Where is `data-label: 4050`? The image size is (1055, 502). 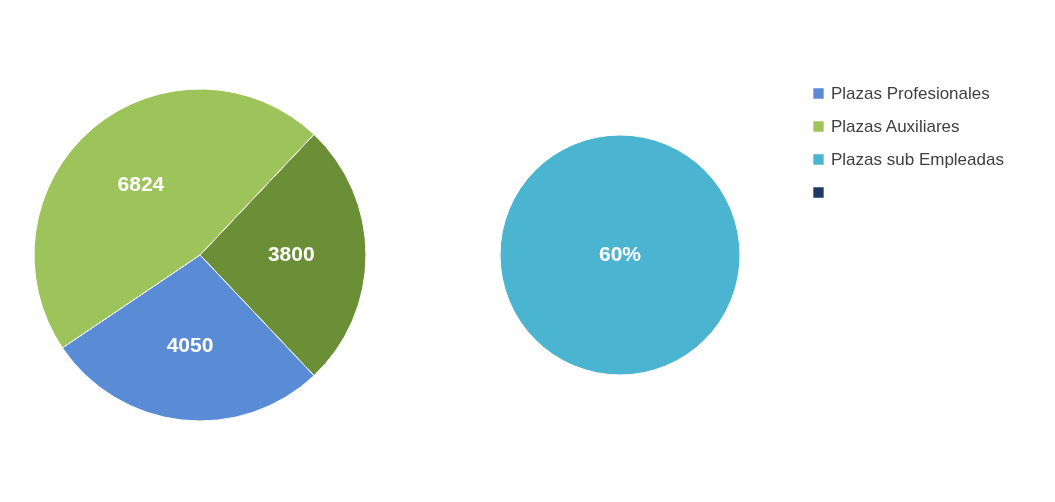 data-label: 4050 is located at coordinates (190, 344).